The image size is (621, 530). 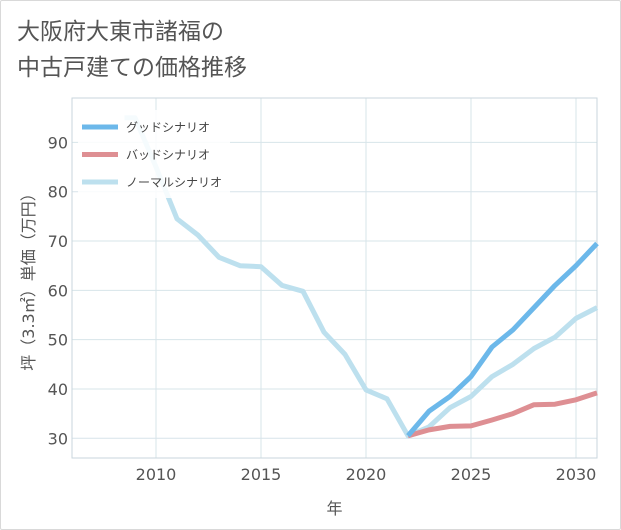 I want to click on legend-label-1: バッドシナリオ, so click(x=168, y=155).